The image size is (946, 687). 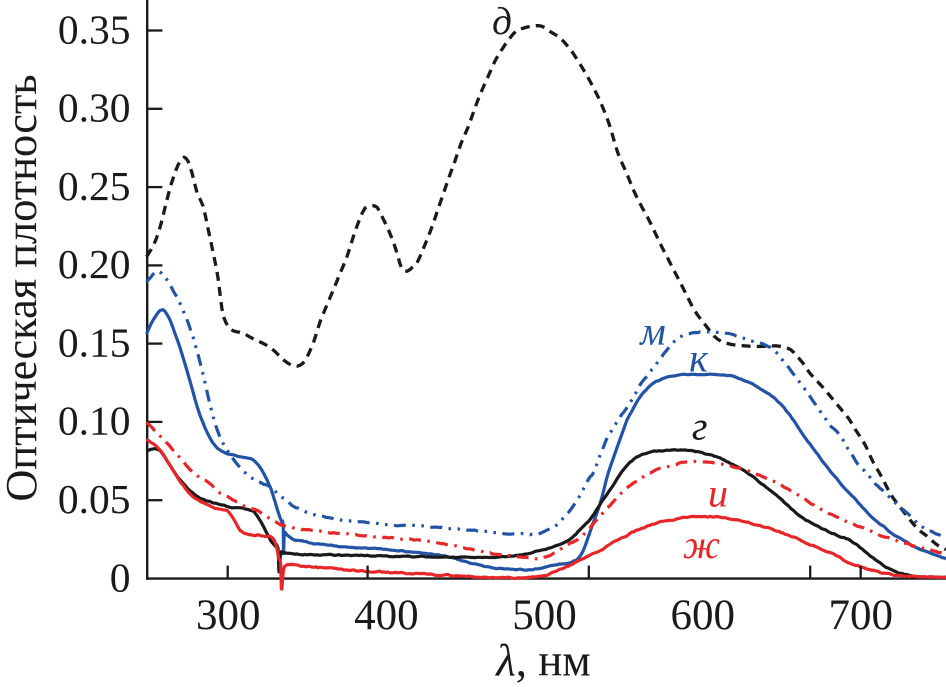 What do you see at coordinates (94, 264) in the screenshot?
I see `svg-text: 0.20` at bounding box center [94, 264].